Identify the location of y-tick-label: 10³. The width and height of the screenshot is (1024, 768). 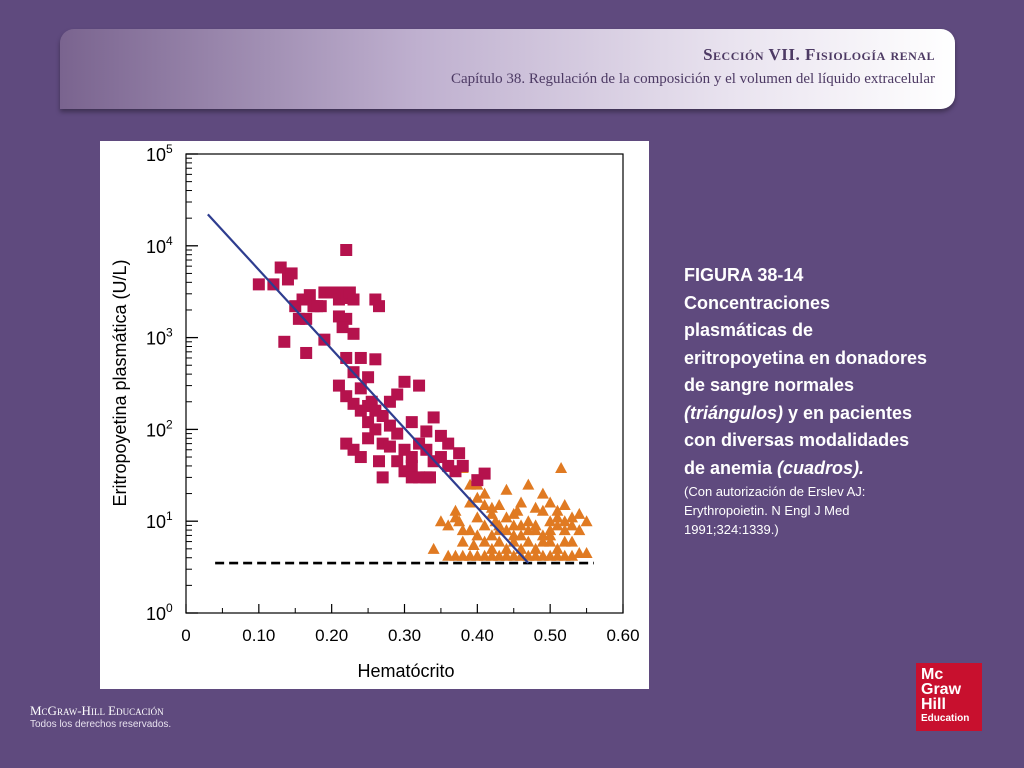
(159, 337).